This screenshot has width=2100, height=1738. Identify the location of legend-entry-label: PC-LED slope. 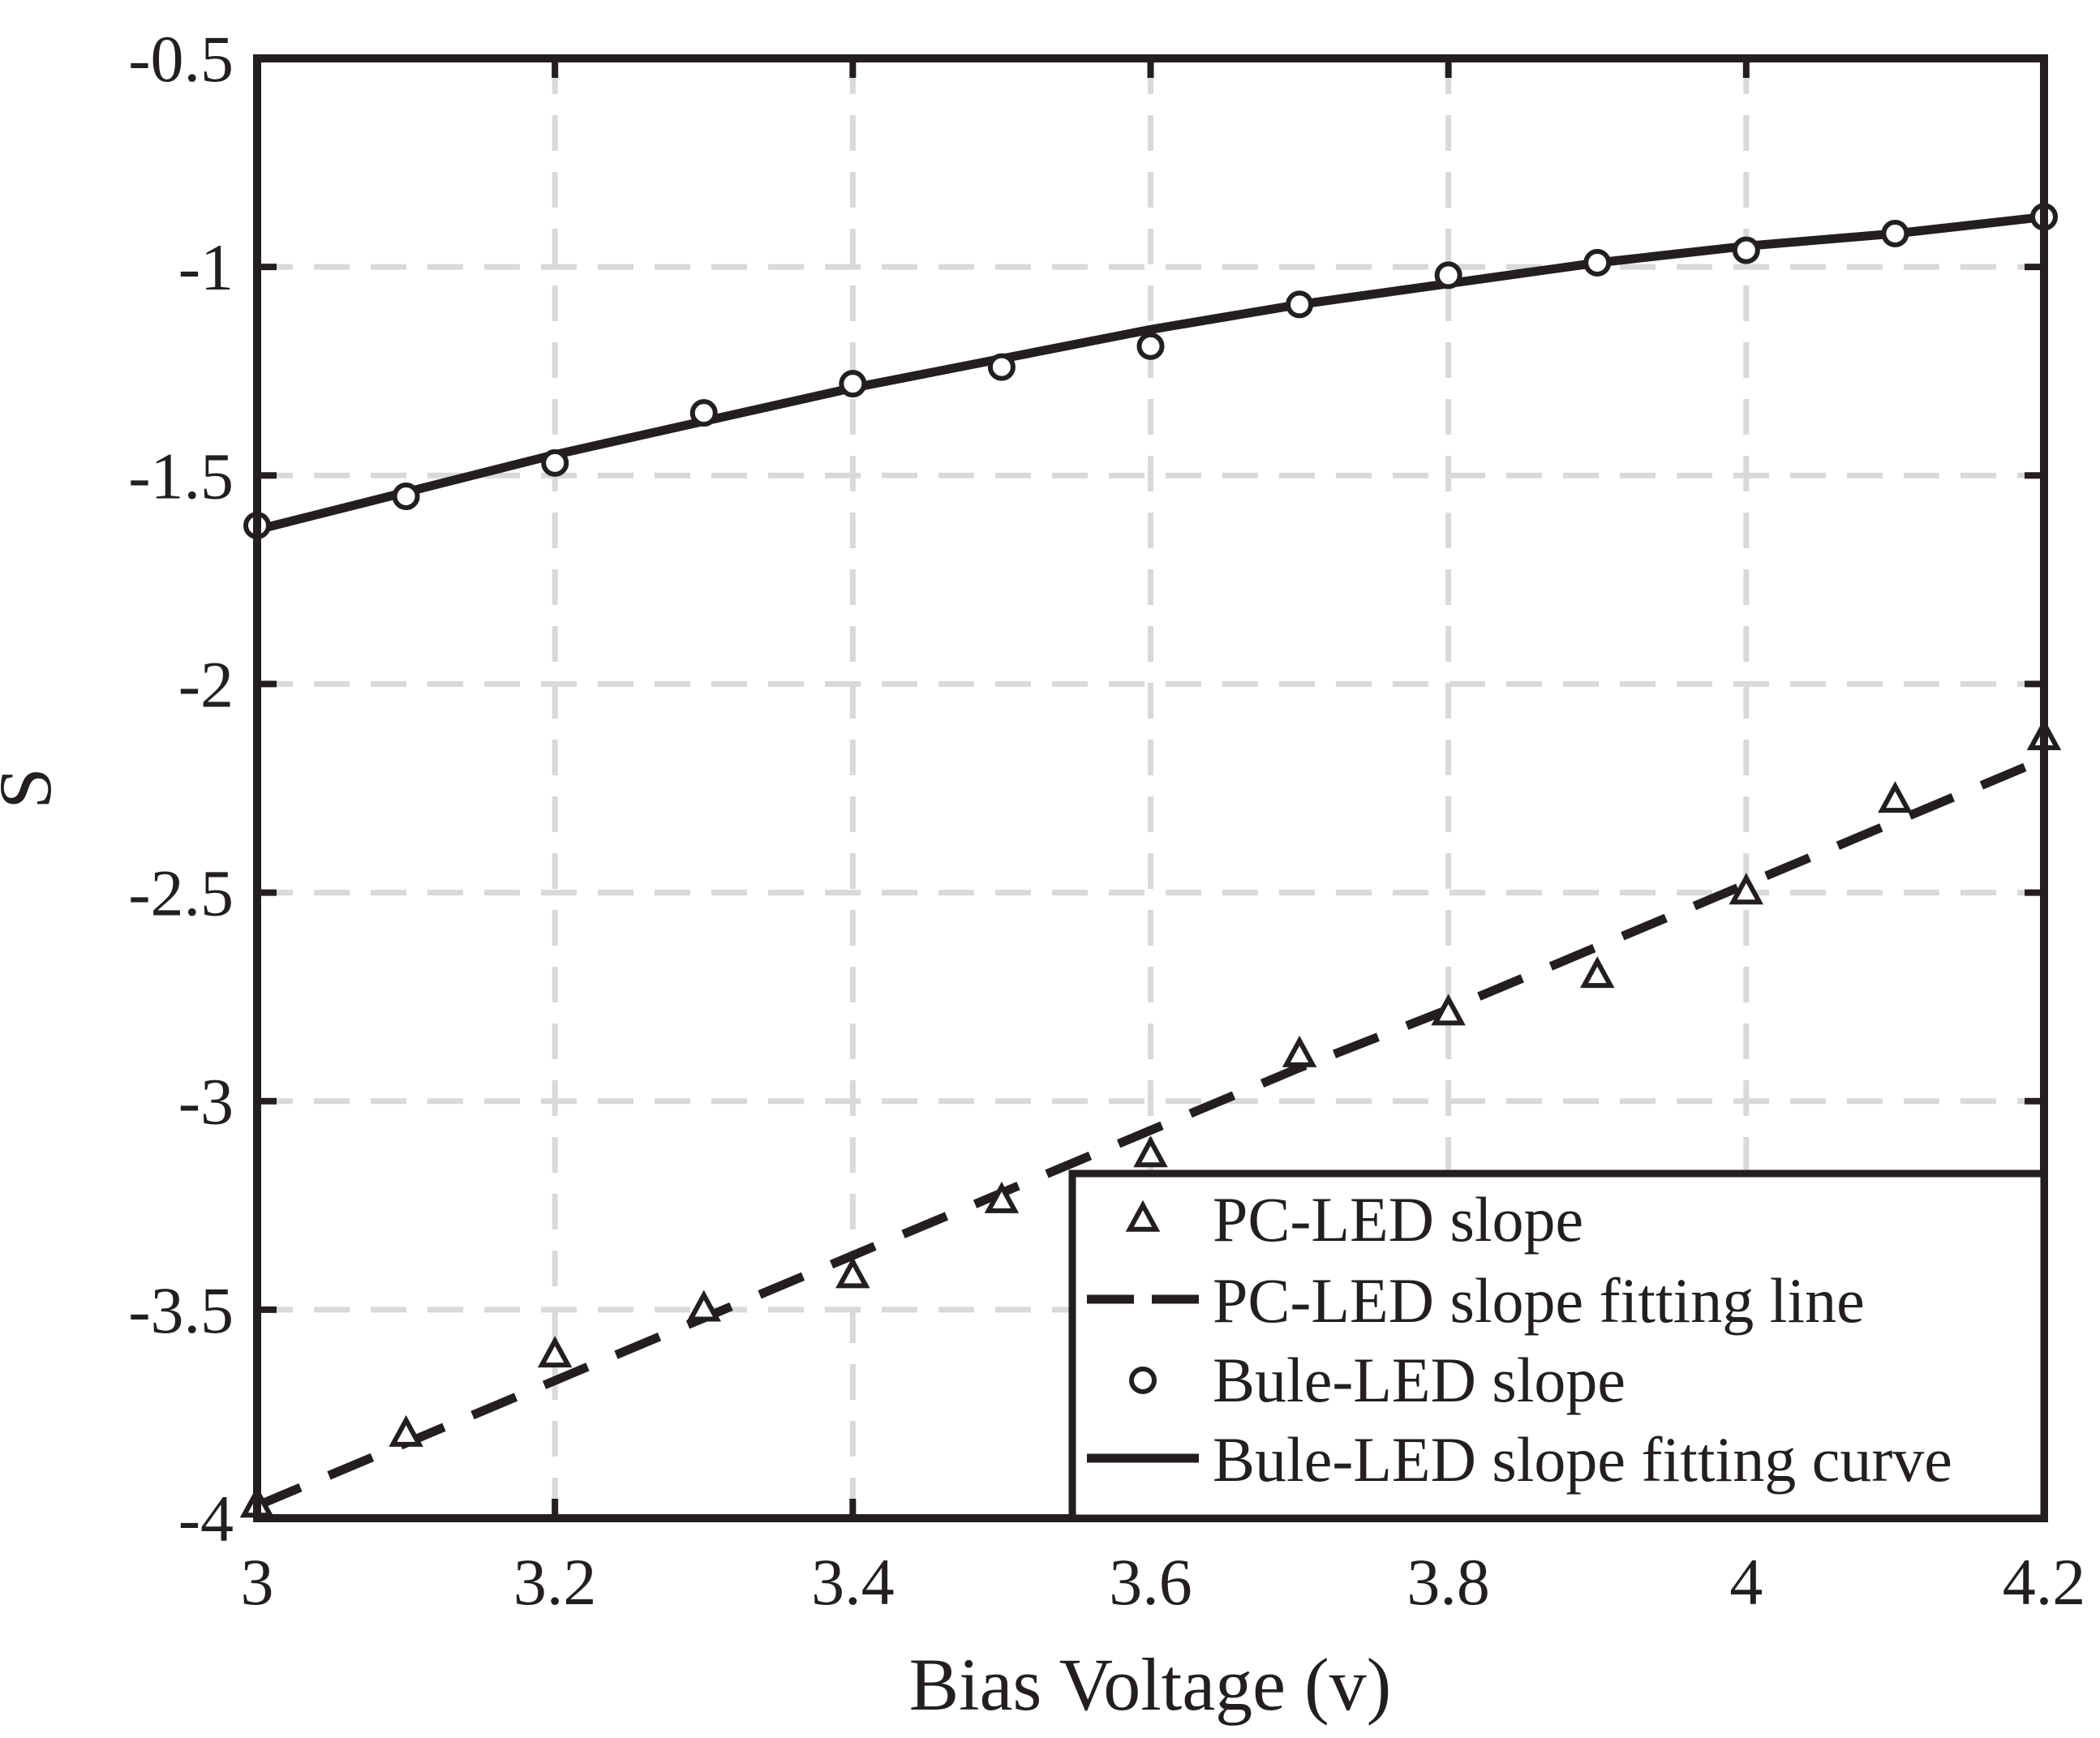
(1398, 1219).